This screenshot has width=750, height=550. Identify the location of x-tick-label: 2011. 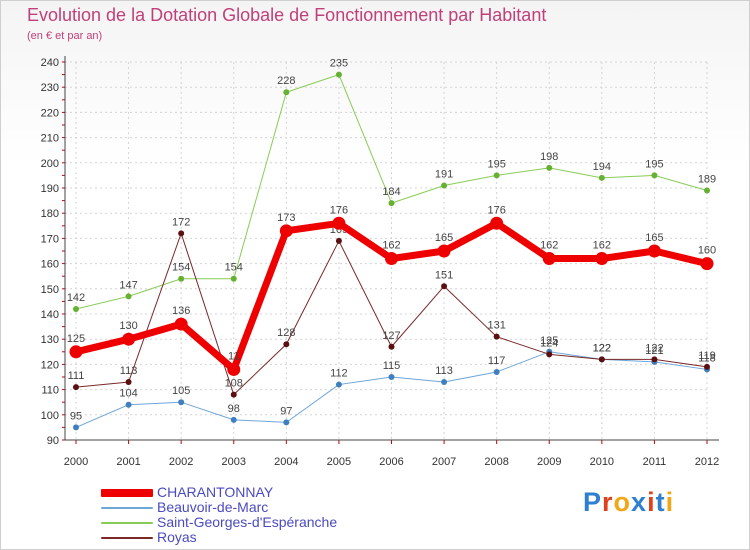
(655, 462).